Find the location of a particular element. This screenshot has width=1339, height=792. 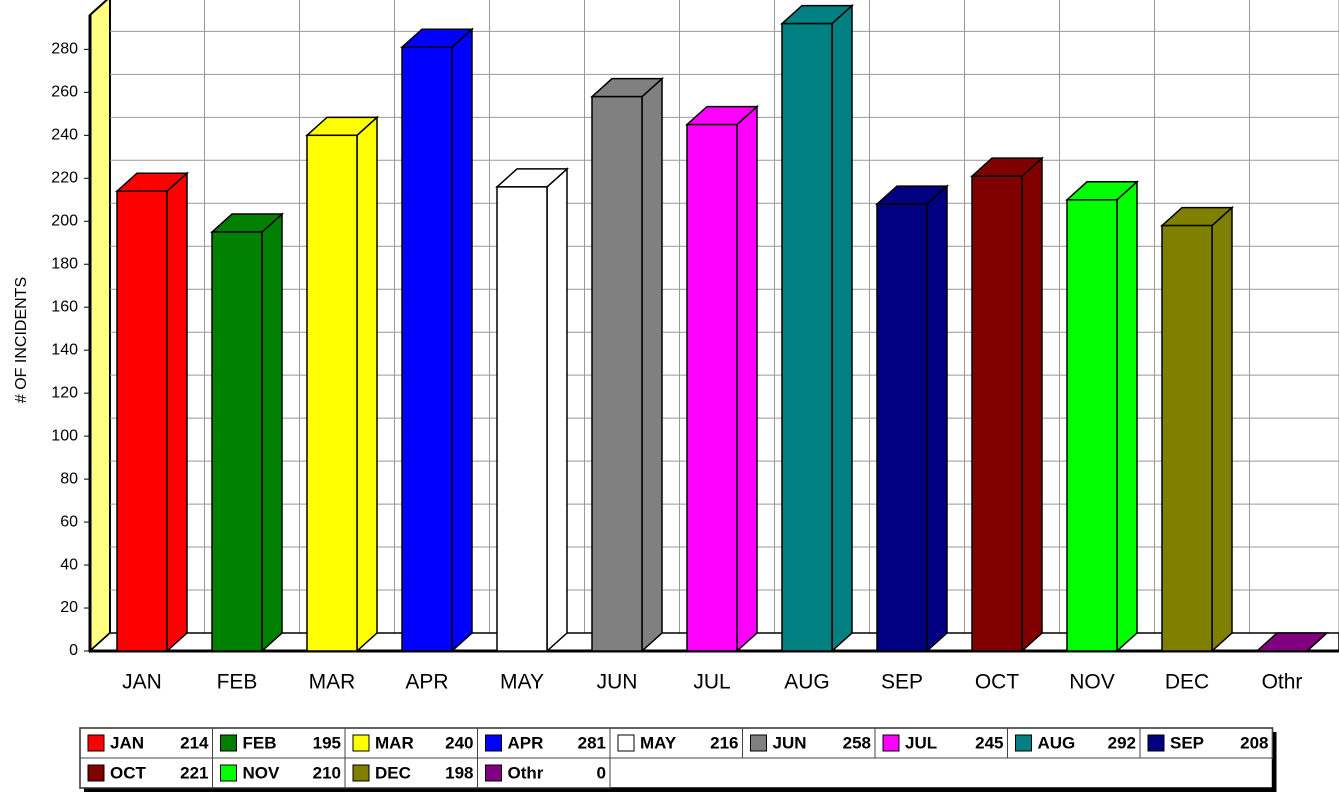

legend-value: 210 is located at coordinates (327, 772).